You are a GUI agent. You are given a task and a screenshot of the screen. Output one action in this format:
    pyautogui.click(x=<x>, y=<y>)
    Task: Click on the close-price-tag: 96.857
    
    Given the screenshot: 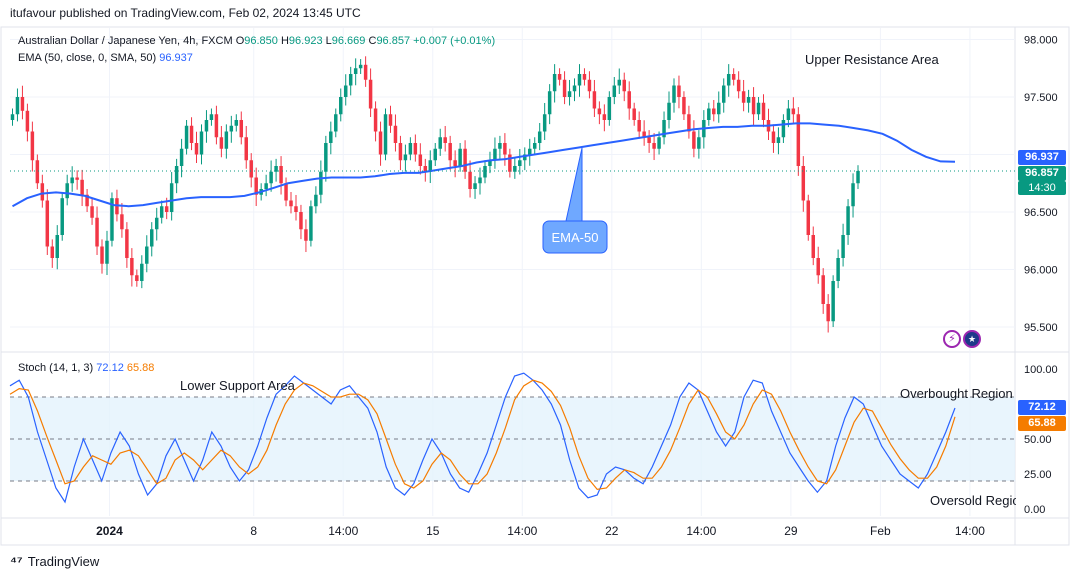 What is the action you would take?
    pyautogui.click(x=1042, y=173)
    